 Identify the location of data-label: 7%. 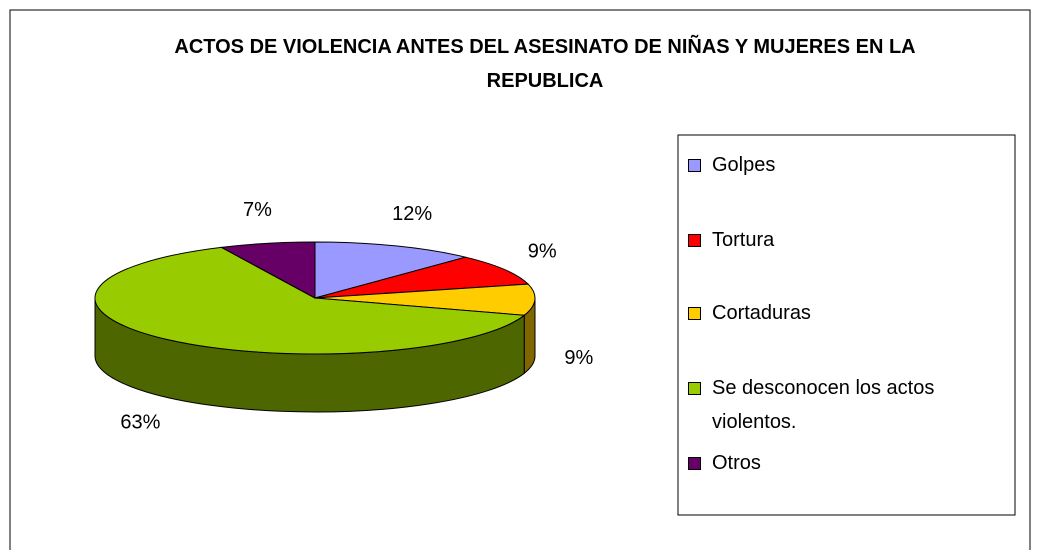
(257, 210).